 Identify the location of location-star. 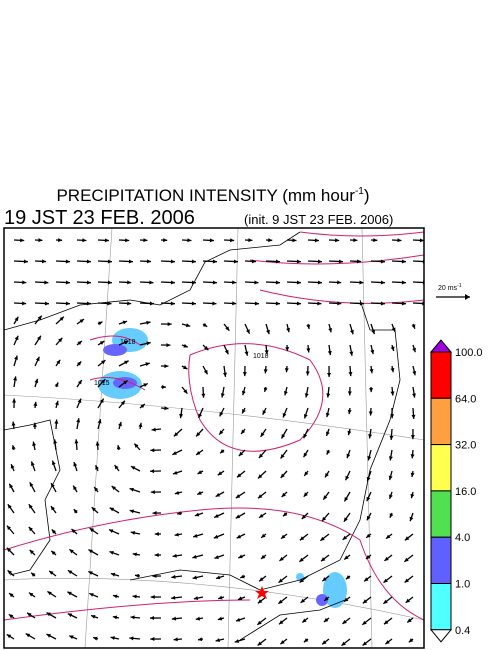
(262, 592).